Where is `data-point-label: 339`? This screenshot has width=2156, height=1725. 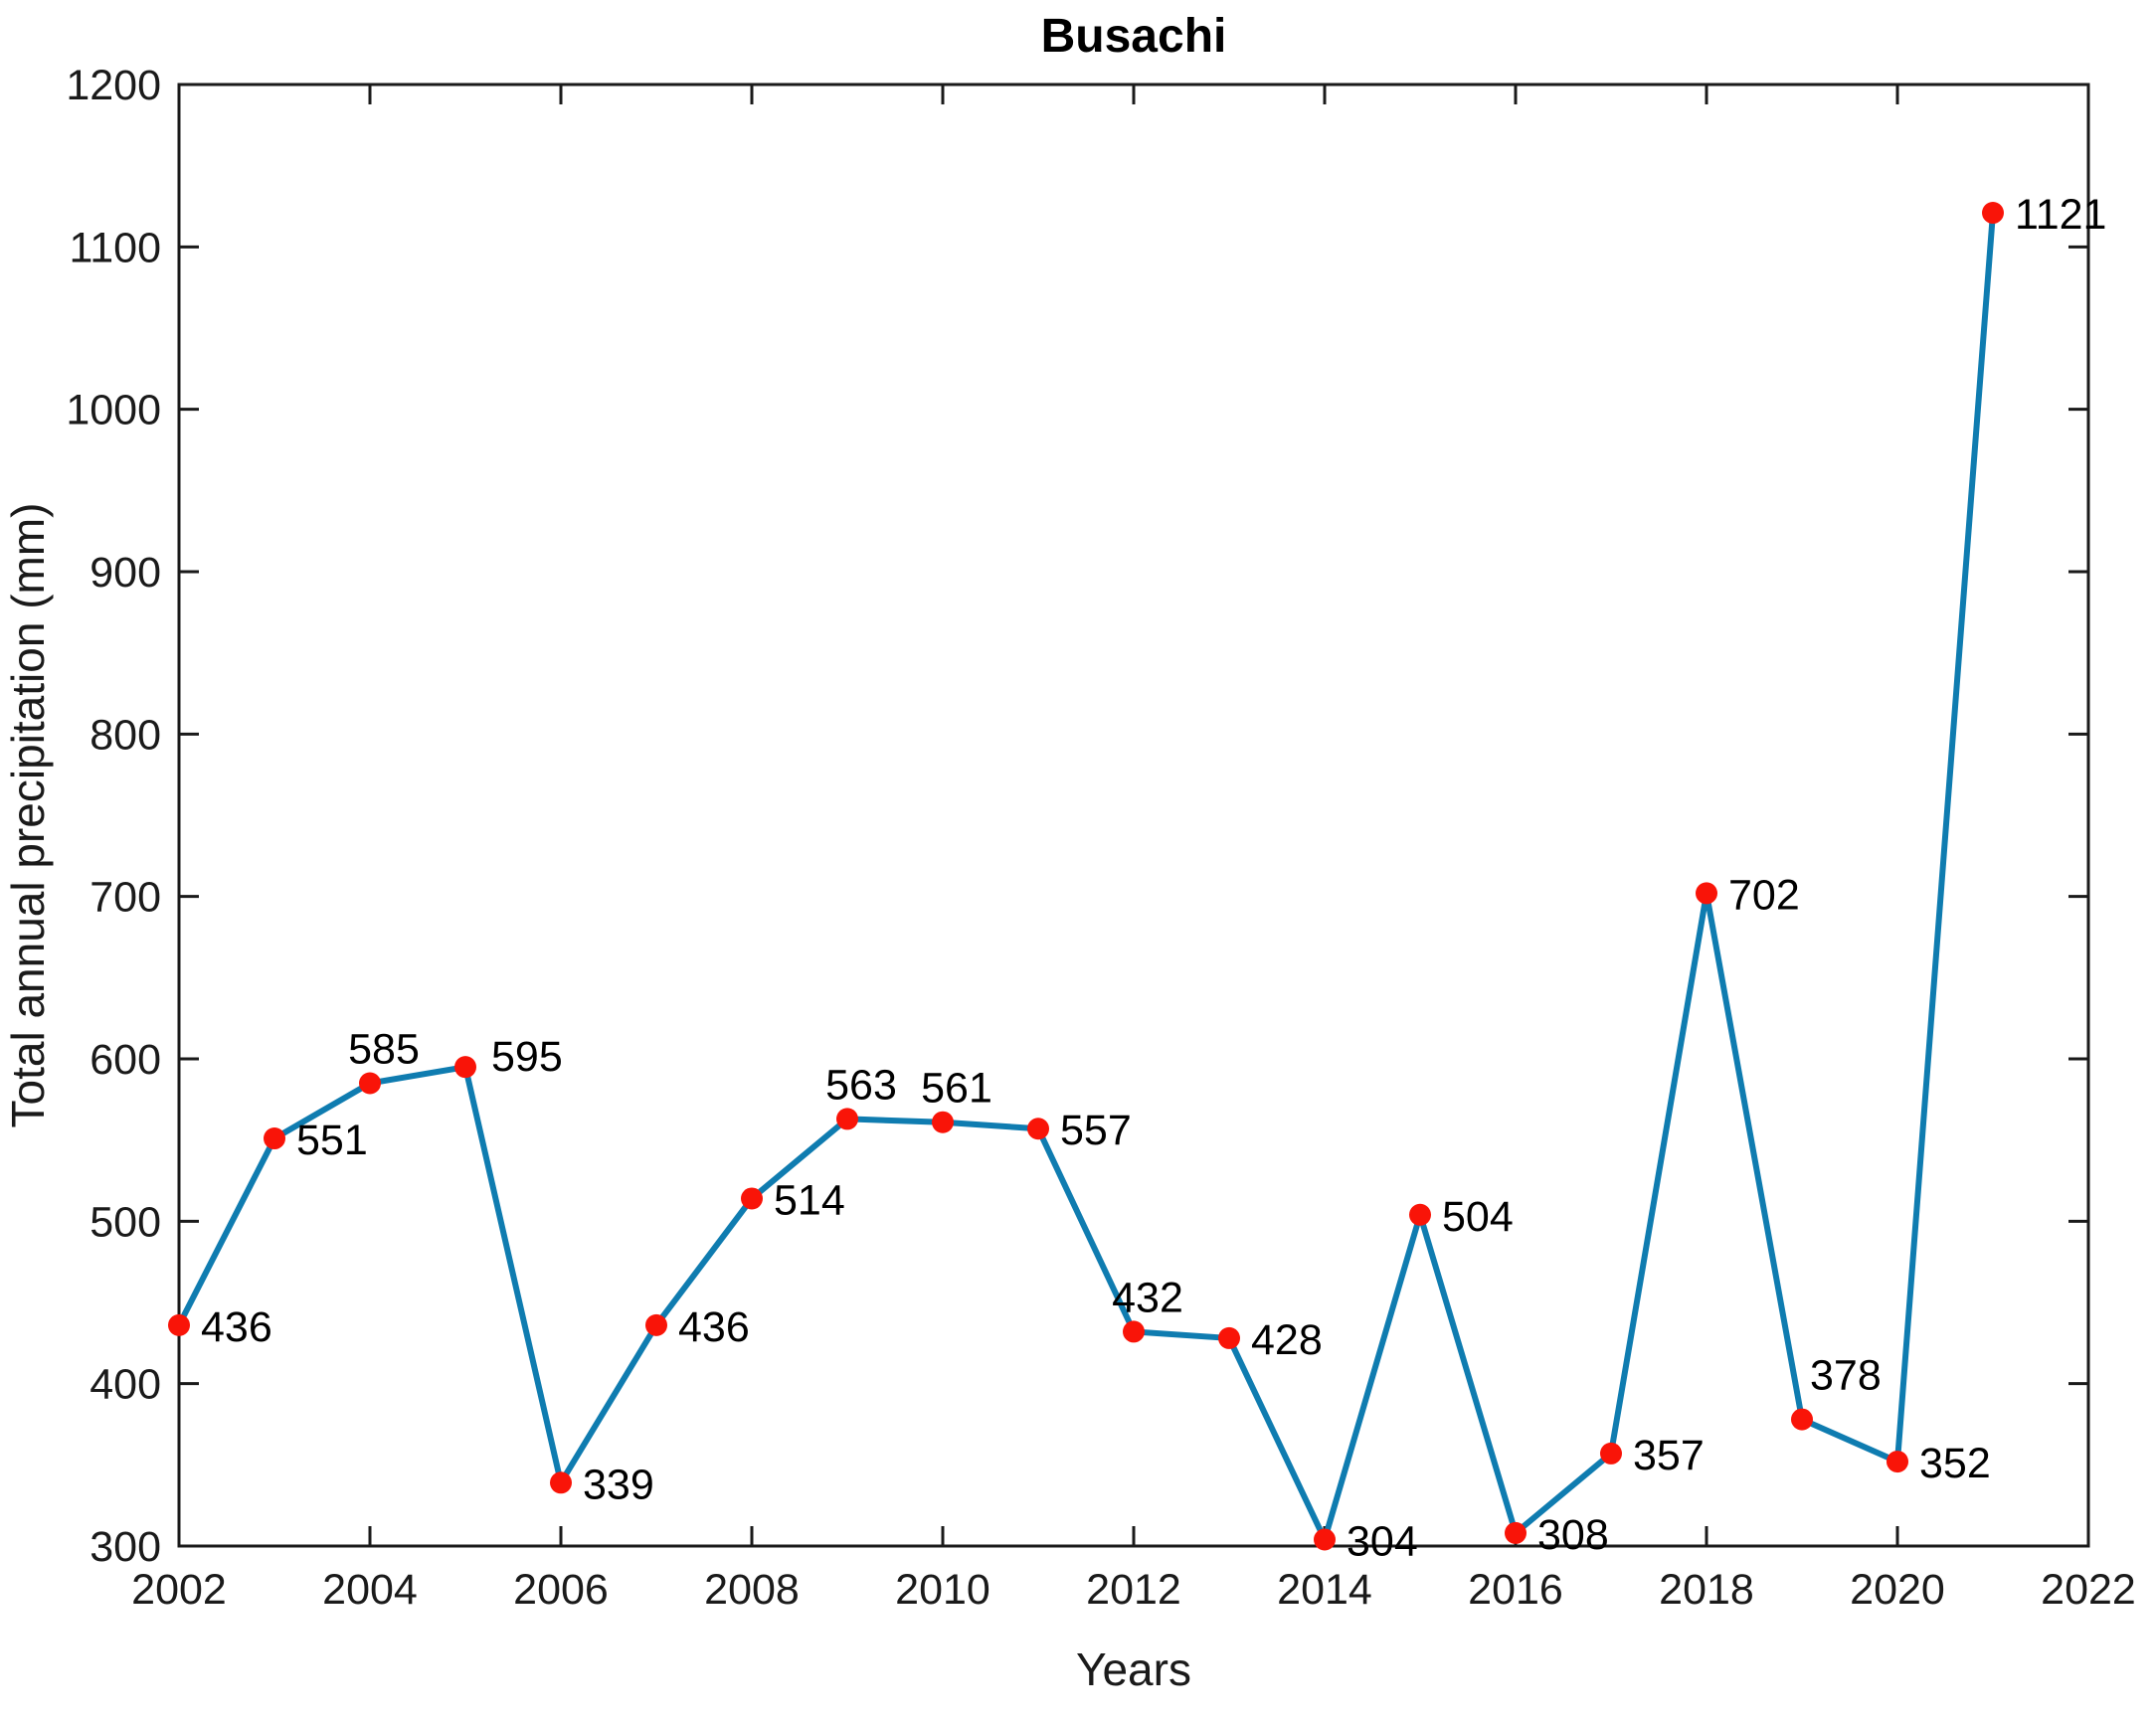
data-point-label: 339 is located at coordinates (618, 1484).